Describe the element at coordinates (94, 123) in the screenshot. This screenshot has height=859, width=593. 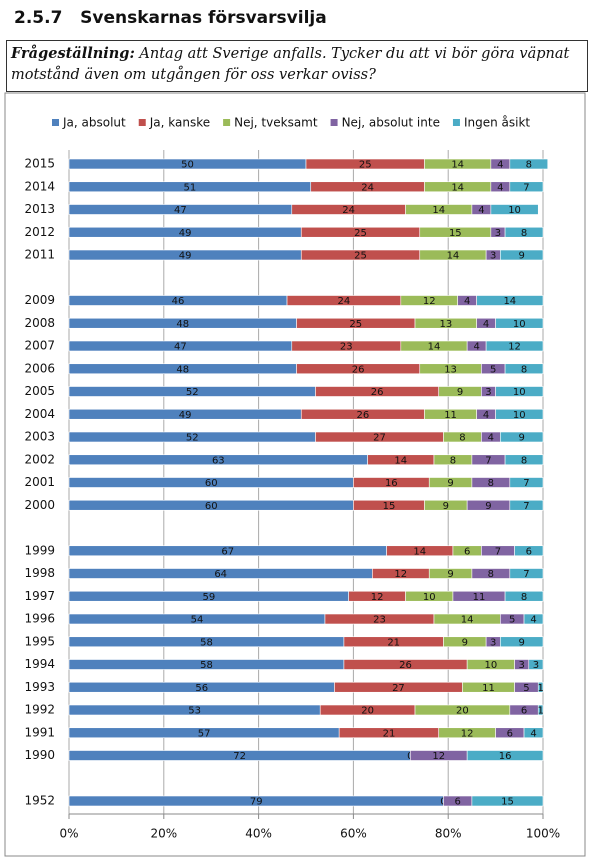
I see `legend-label: Ja, absolut` at that location.